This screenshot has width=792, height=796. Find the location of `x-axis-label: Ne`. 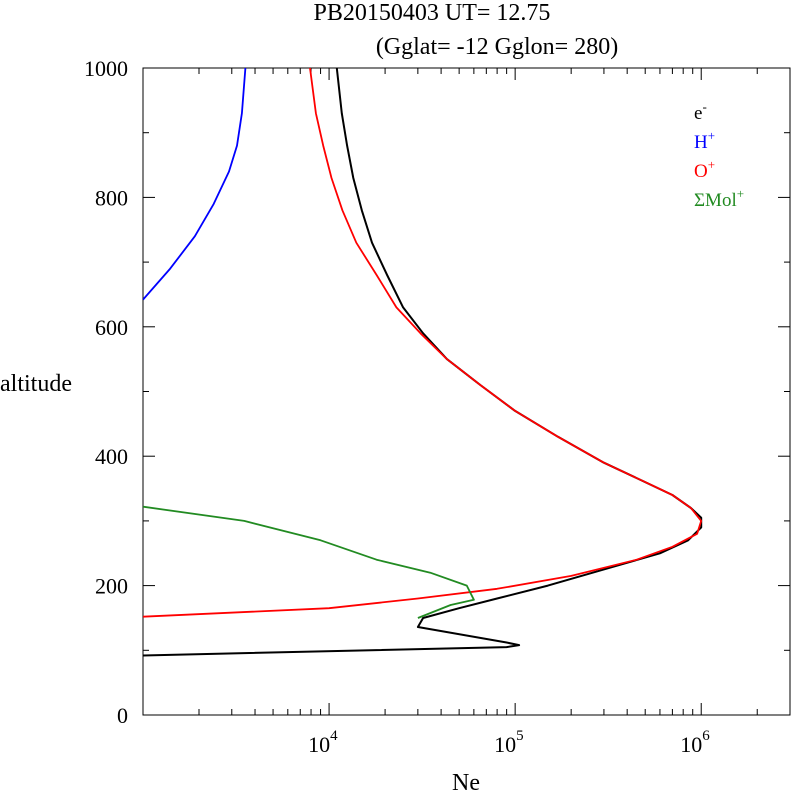

x-axis-label: Ne is located at coordinates (466, 783).